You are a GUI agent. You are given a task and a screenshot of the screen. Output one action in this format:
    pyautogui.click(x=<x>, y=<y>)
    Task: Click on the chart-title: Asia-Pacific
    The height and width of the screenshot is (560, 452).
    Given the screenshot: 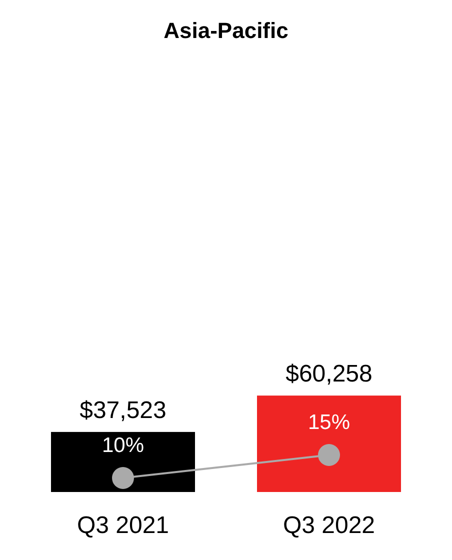 What is the action you would take?
    pyautogui.click(x=226, y=30)
    